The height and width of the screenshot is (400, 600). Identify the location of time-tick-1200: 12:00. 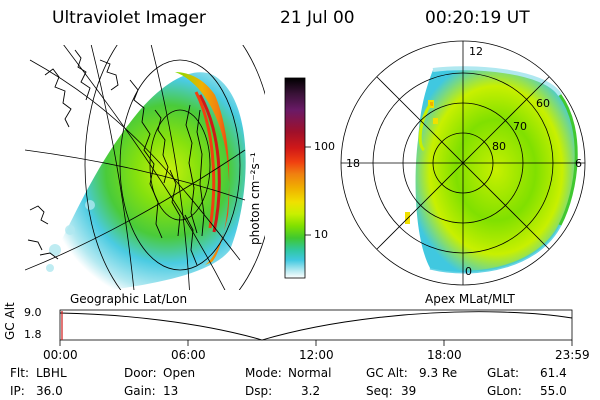
(316, 355).